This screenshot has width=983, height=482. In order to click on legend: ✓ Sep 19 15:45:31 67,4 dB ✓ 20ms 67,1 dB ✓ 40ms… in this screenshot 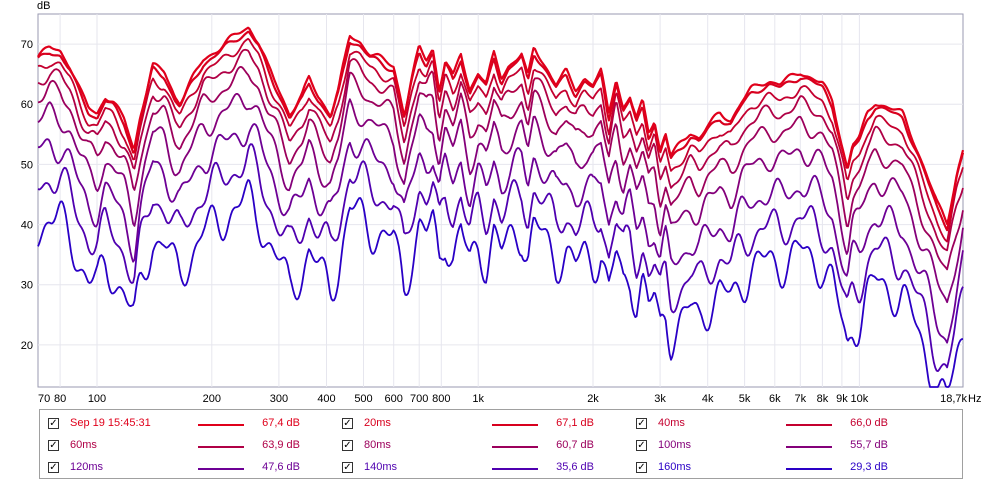, I will do `click(501, 444)`.